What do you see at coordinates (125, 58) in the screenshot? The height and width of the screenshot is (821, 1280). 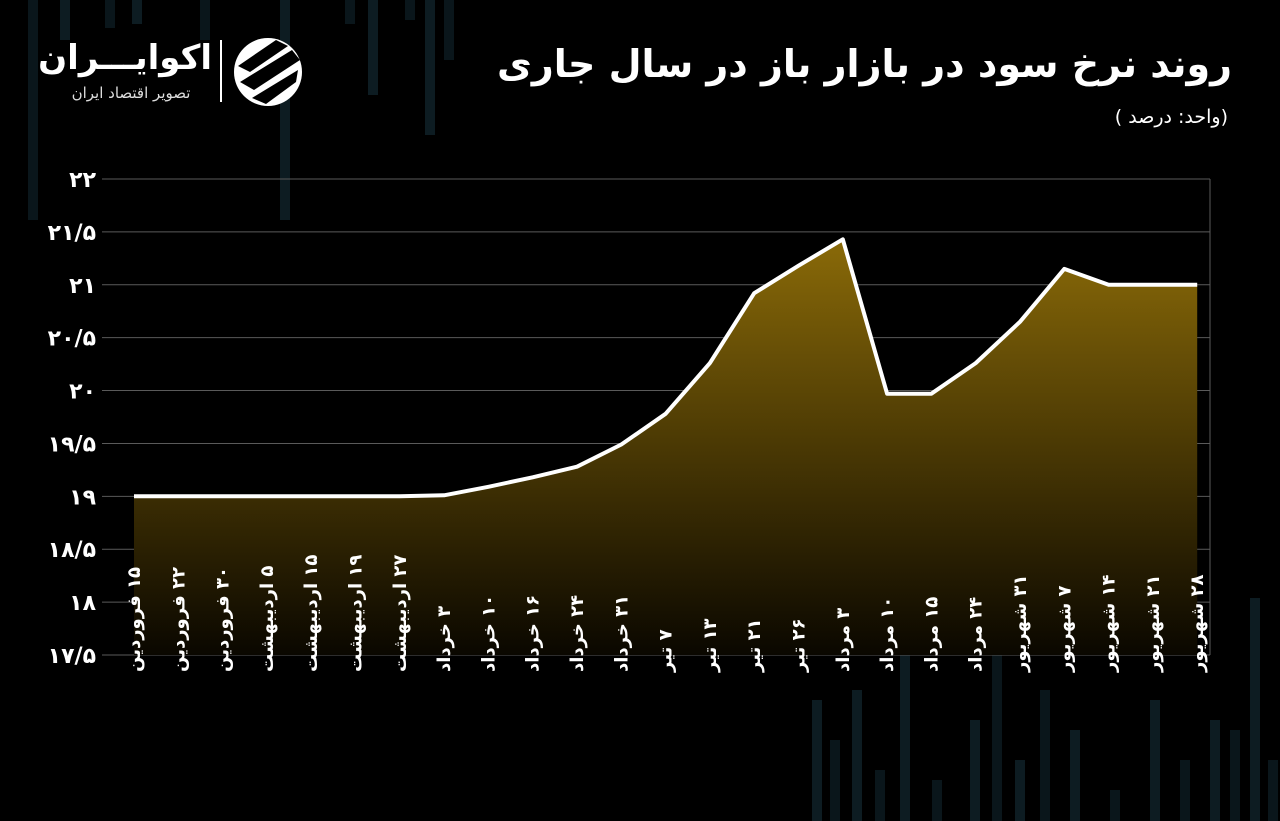 I see `logo-name: اکوایـــران` at bounding box center [125, 58].